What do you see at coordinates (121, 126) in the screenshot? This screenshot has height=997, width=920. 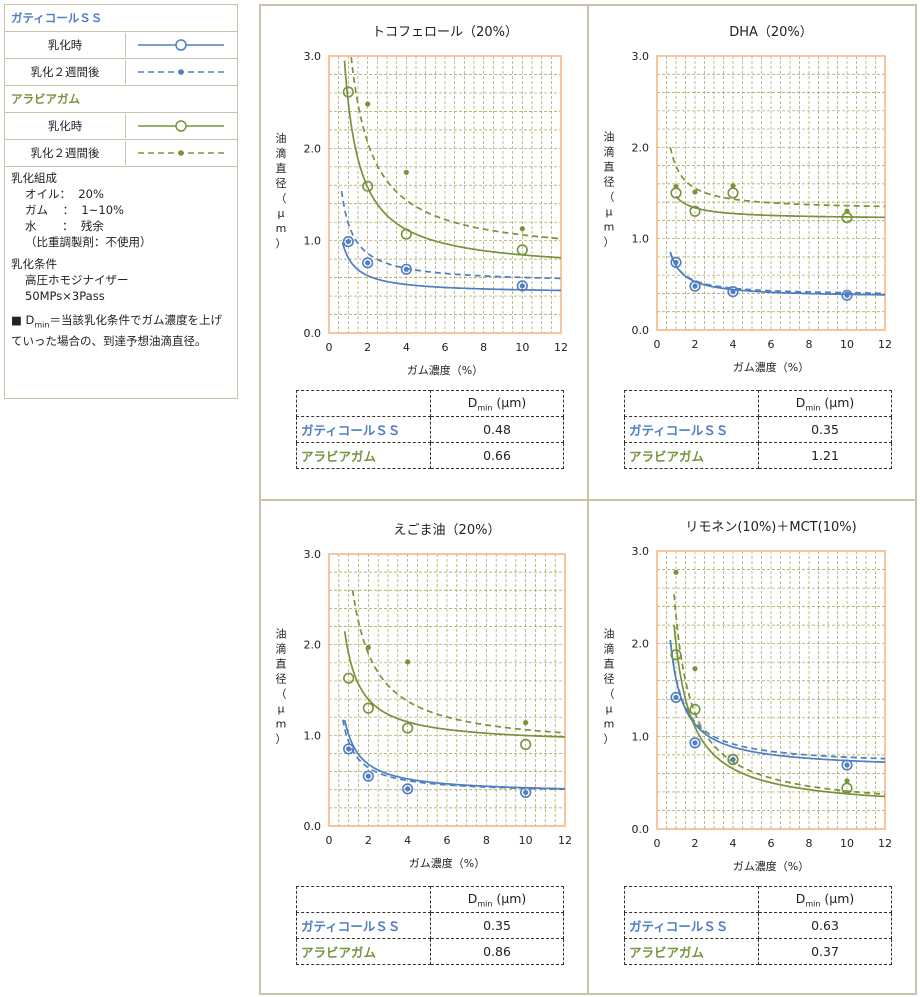 I see `legend-ga-fresh: 乳化時` at bounding box center [121, 126].